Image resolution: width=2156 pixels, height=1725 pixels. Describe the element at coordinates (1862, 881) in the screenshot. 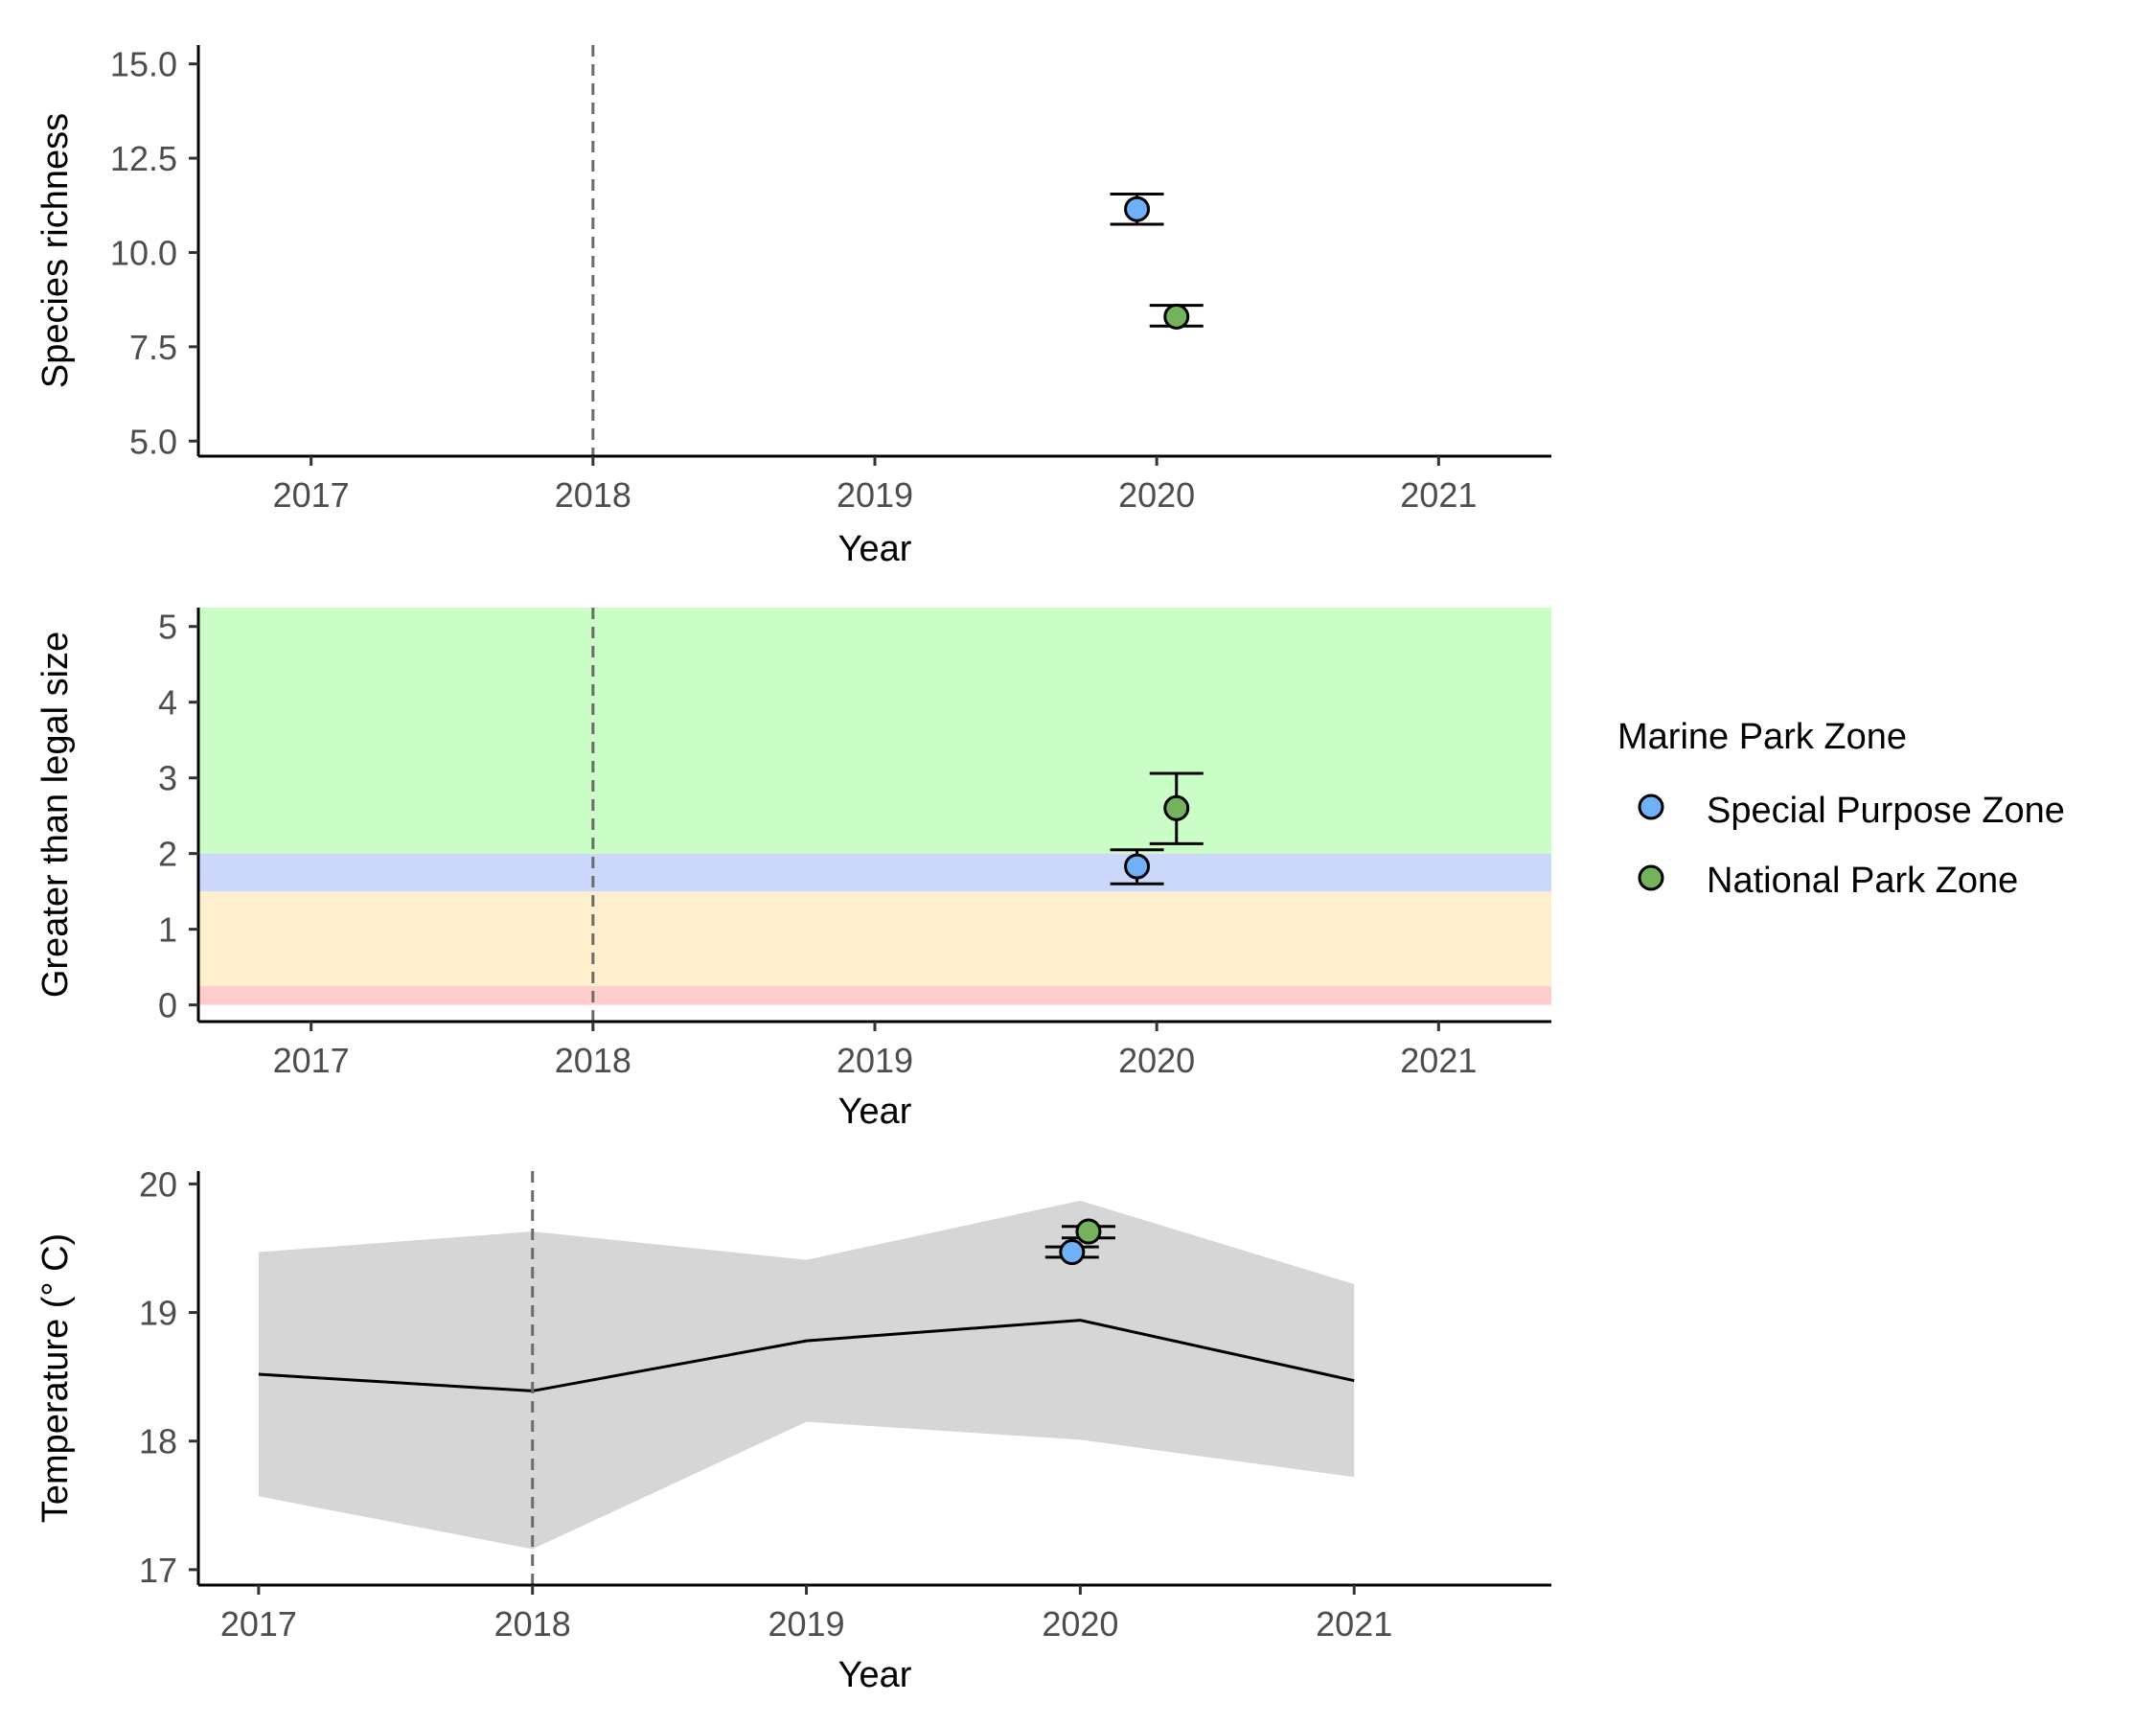

I see `legend-label-national-park-zone: National Park Zone` at that location.